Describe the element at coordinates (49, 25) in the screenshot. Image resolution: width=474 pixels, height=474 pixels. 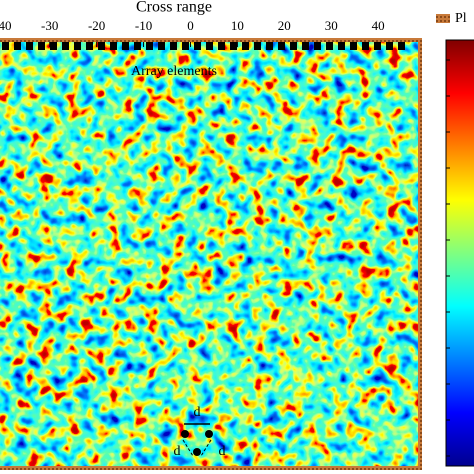
I see `x-tick-label: -30` at that location.